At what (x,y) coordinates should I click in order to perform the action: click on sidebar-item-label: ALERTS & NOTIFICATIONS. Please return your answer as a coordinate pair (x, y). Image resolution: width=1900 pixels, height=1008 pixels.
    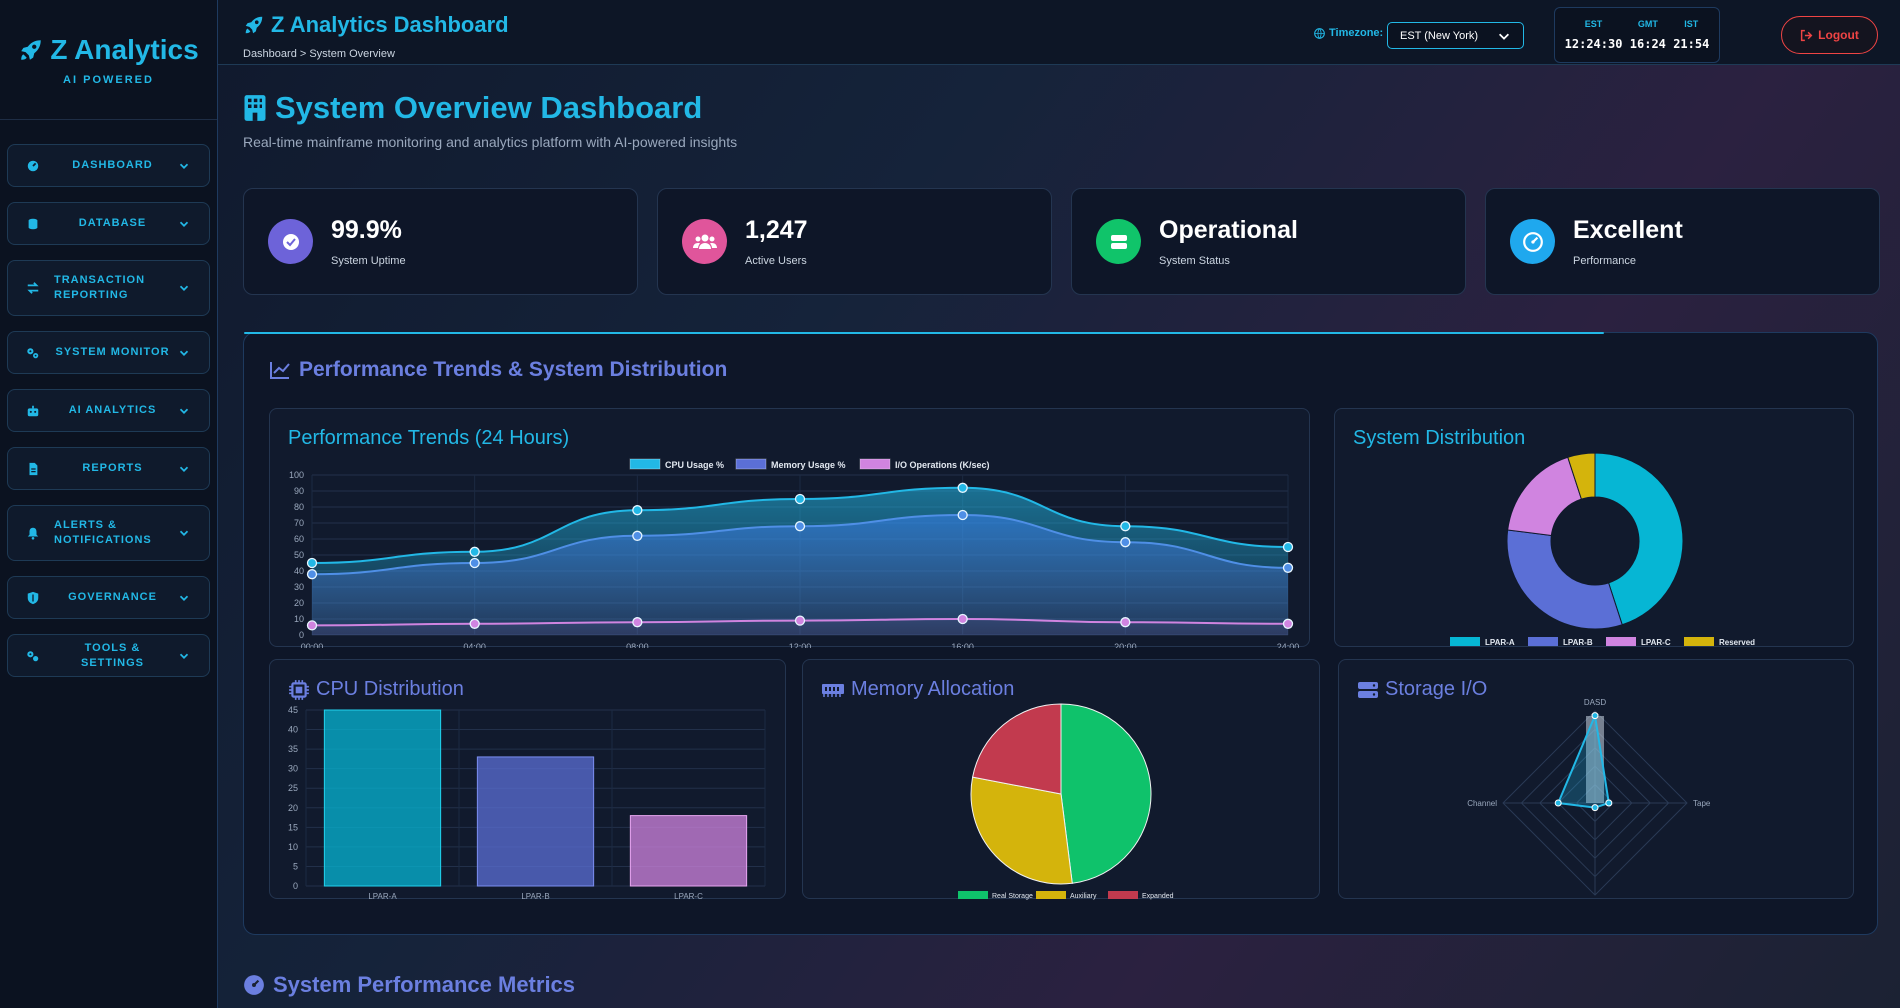
    Looking at the image, I should click on (103, 532).